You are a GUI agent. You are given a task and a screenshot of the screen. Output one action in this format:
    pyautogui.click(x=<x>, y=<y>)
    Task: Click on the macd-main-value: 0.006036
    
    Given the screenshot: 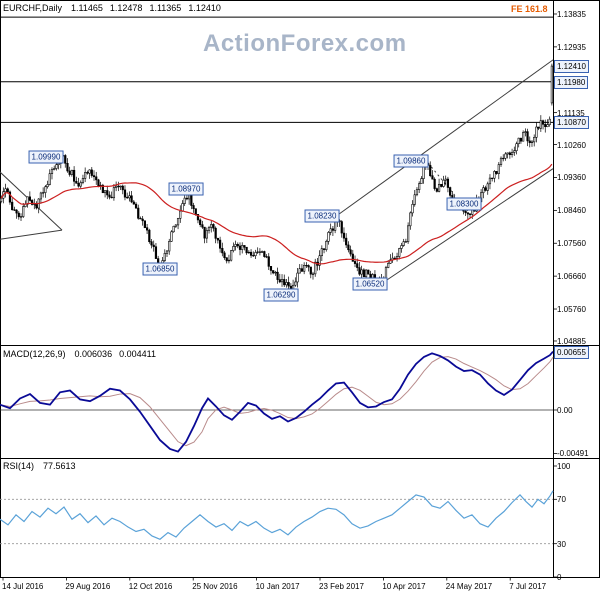 What is the action you would take?
    pyautogui.click(x=93, y=354)
    